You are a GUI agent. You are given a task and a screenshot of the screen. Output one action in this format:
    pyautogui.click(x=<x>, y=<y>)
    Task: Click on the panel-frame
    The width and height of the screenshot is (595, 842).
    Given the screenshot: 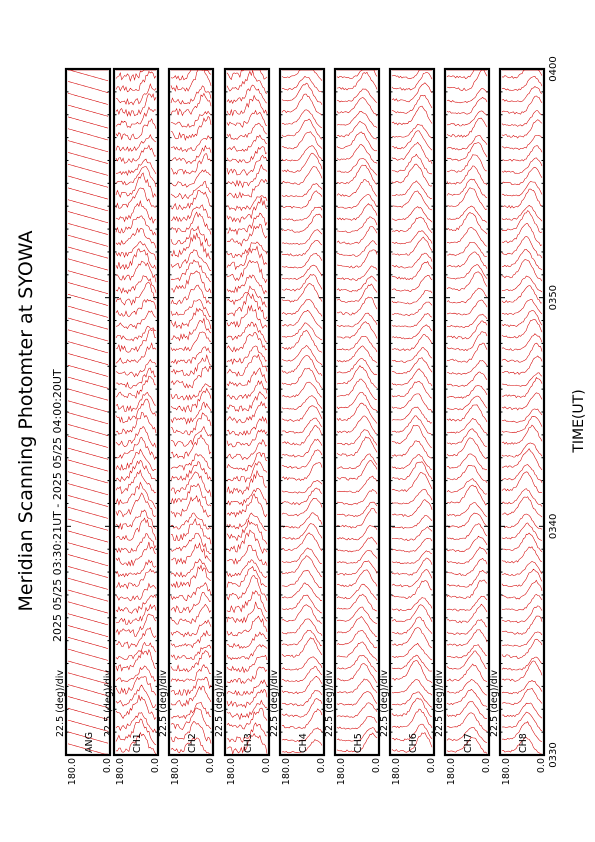 What is the action you would take?
    pyautogui.click(x=467, y=412)
    